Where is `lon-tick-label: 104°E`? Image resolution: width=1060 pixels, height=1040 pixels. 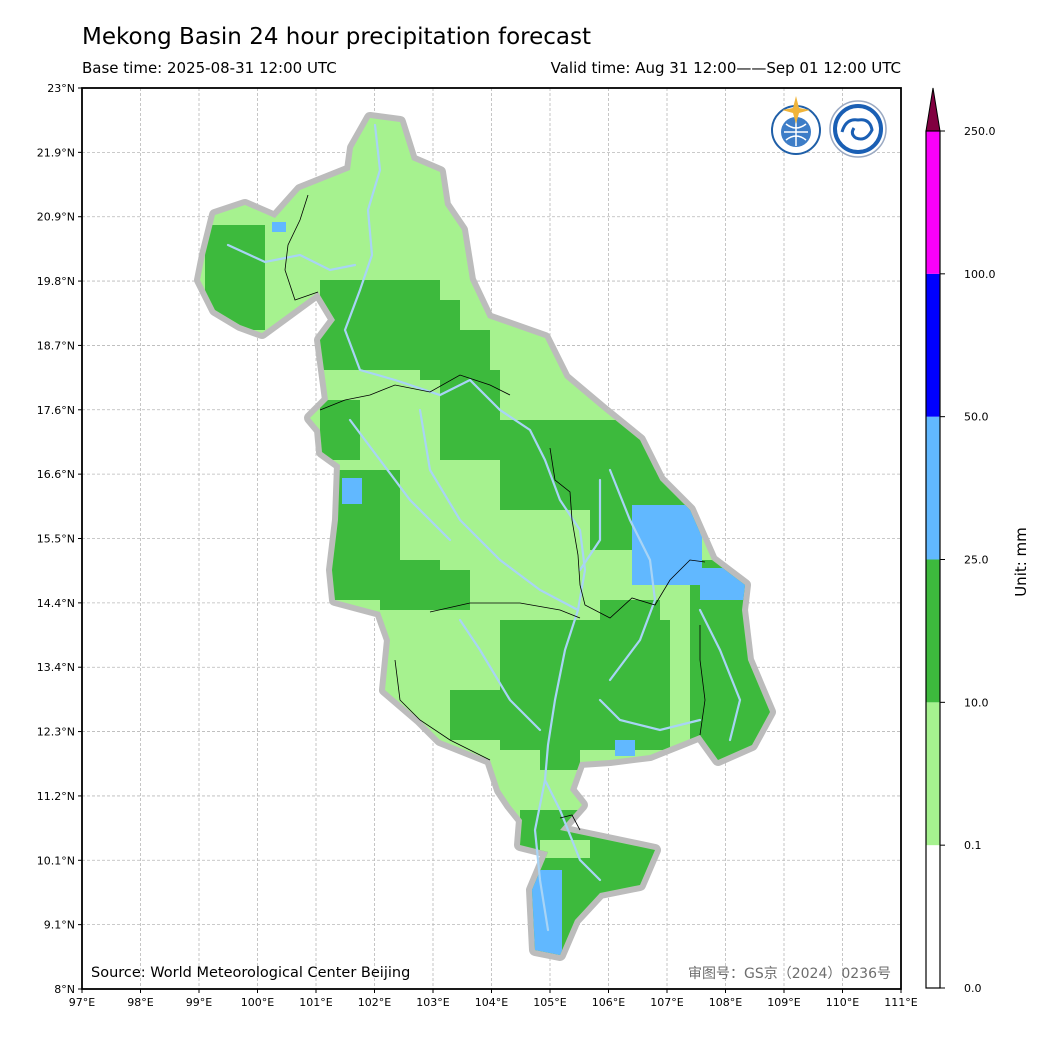 lon-tick-label: 104°E is located at coordinates (491, 1002).